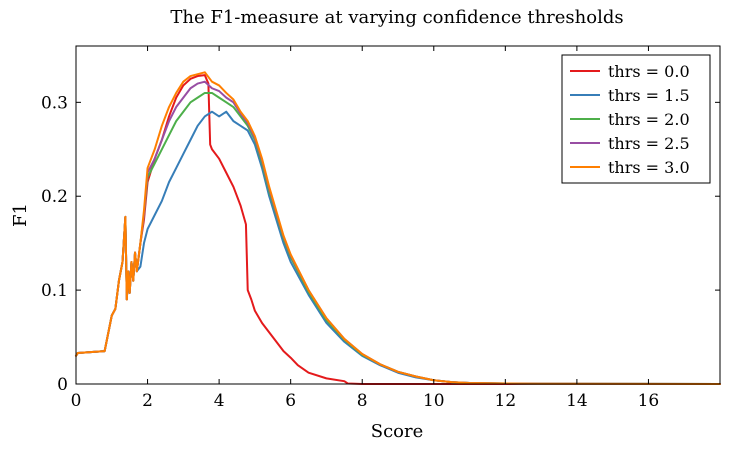 The height and width of the screenshot is (451, 734). Describe the element at coordinates (434, 401) in the screenshot. I see `x-tick-label: 10` at that location.